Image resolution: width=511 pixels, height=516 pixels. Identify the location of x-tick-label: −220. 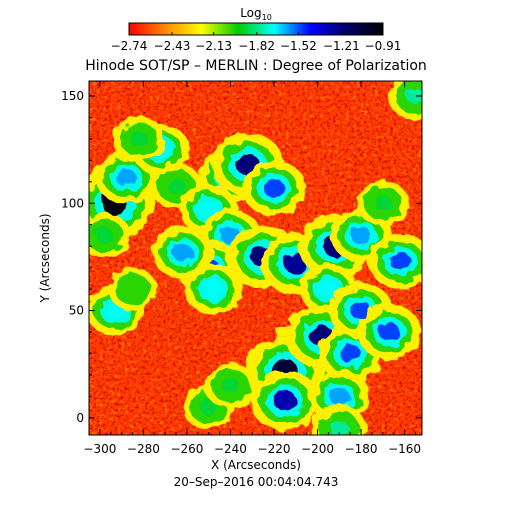
(274, 449).